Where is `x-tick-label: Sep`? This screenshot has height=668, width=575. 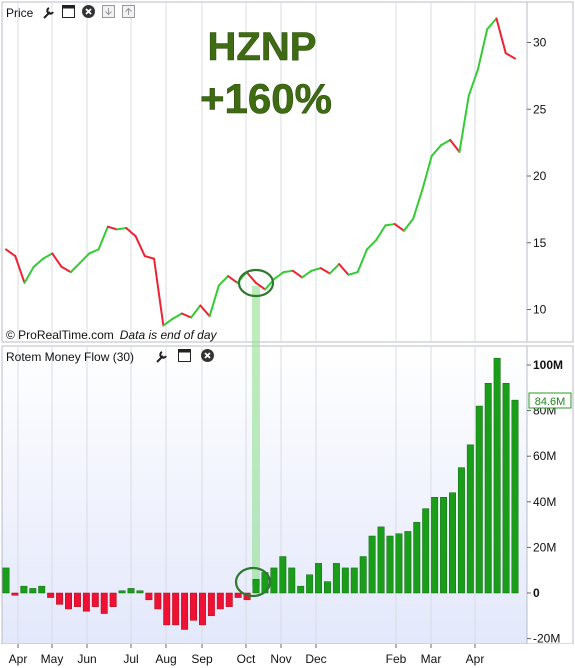 x-tick-label: Sep is located at coordinates (202, 659).